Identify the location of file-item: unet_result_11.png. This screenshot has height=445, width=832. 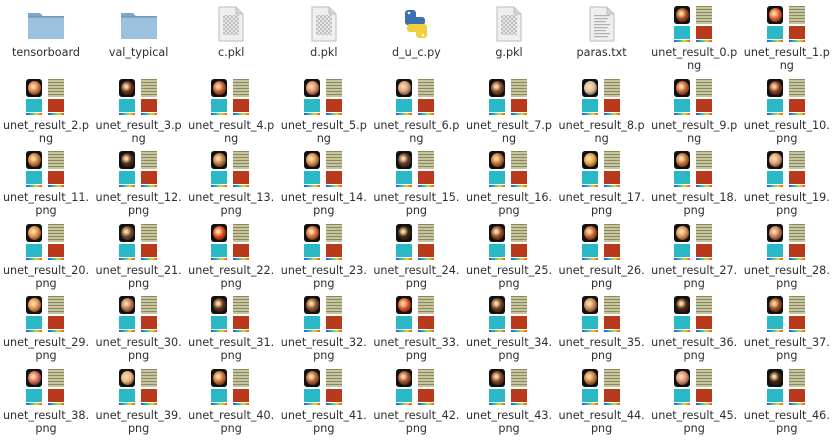
(46, 183).